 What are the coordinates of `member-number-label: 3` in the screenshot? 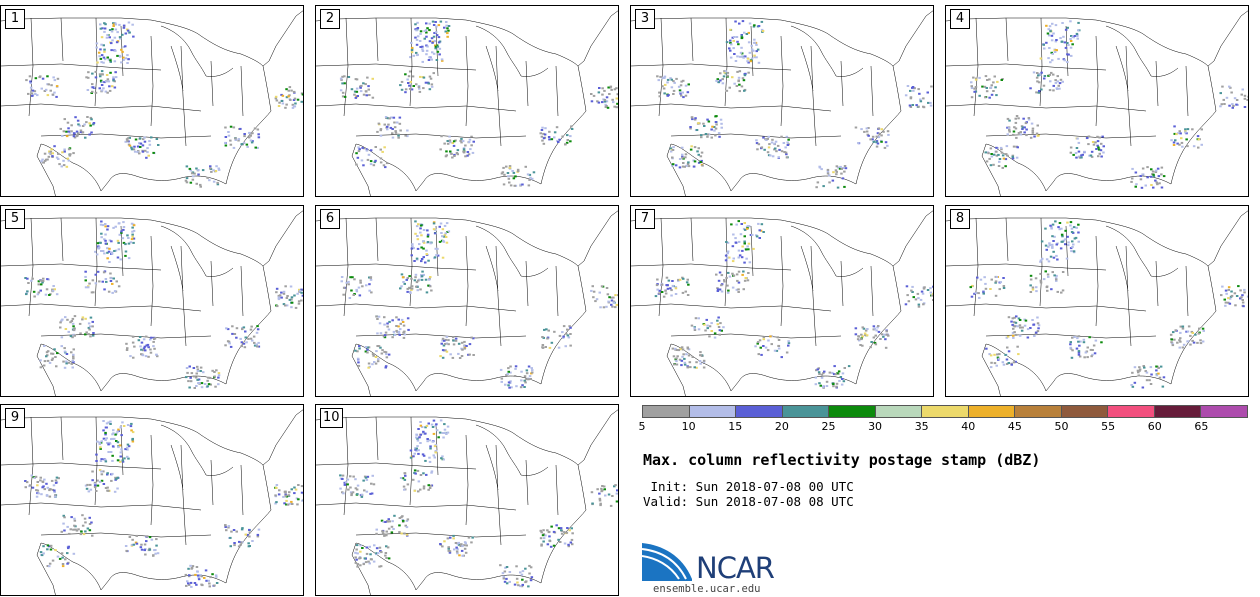 It's located at (645, 19).